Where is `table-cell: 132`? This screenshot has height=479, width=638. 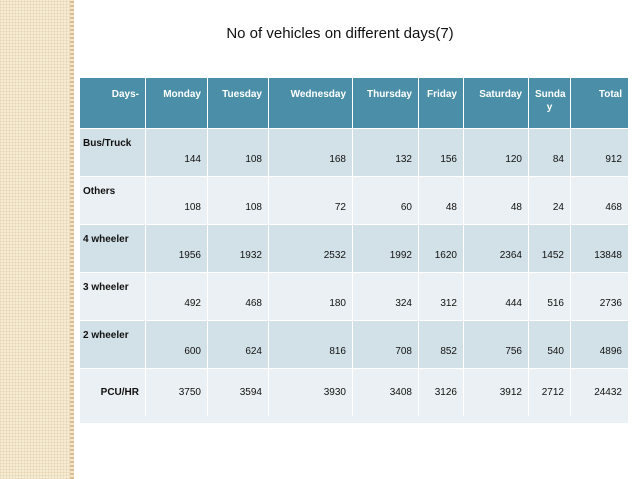
table-cell: 132 is located at coordinates (386, 152).